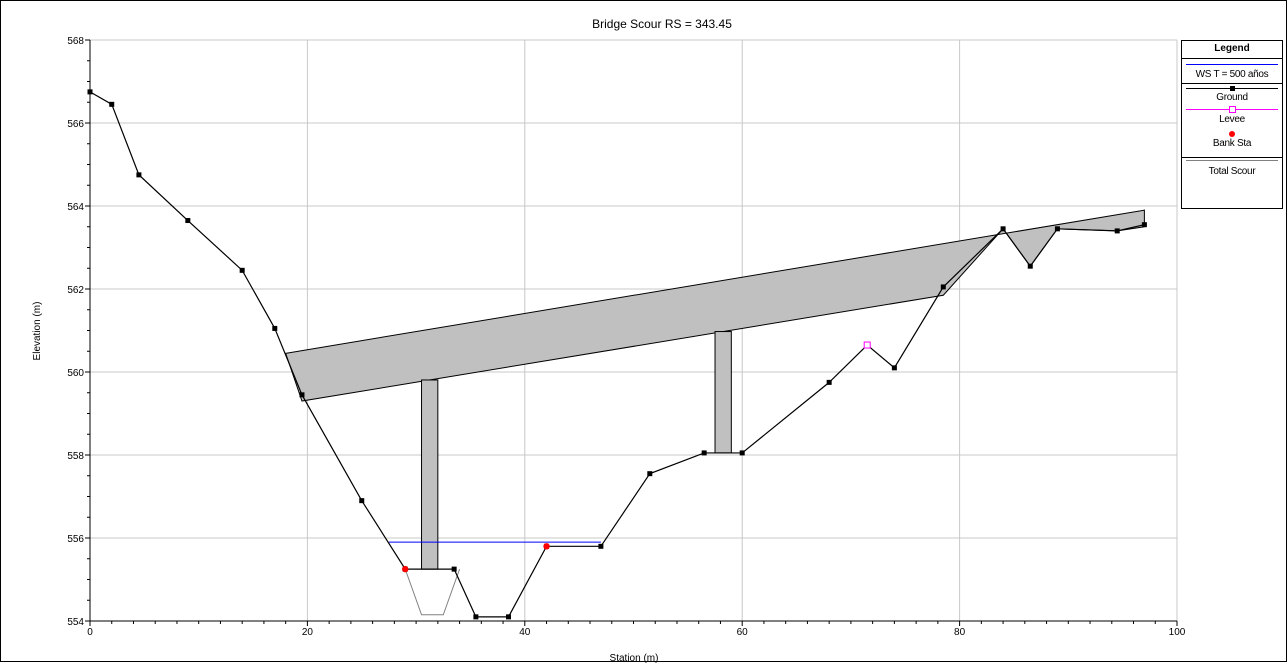  Describe the element at coordinates (1232, 50) in the screenshot. I see `legend-title: Legend` at that location.